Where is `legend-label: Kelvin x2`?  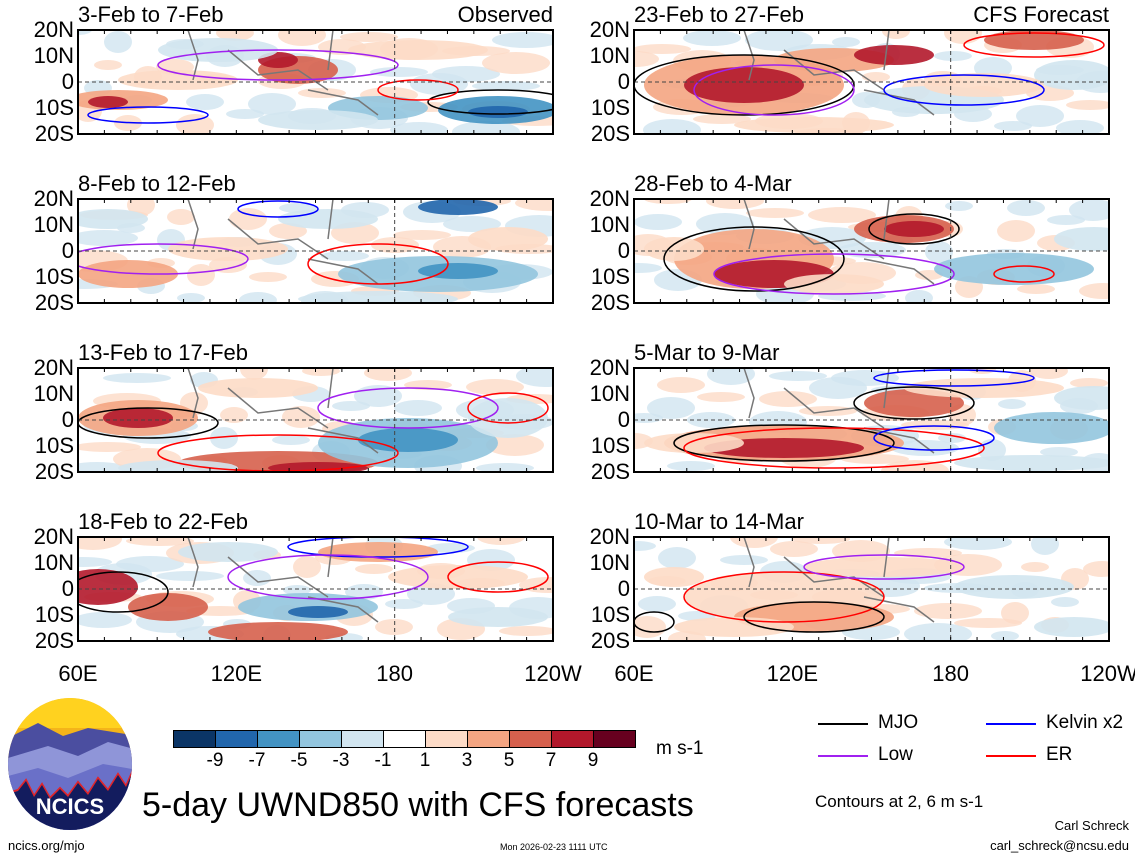
legend-label: Kelvin x2 is located at coordinates (1085, 722).